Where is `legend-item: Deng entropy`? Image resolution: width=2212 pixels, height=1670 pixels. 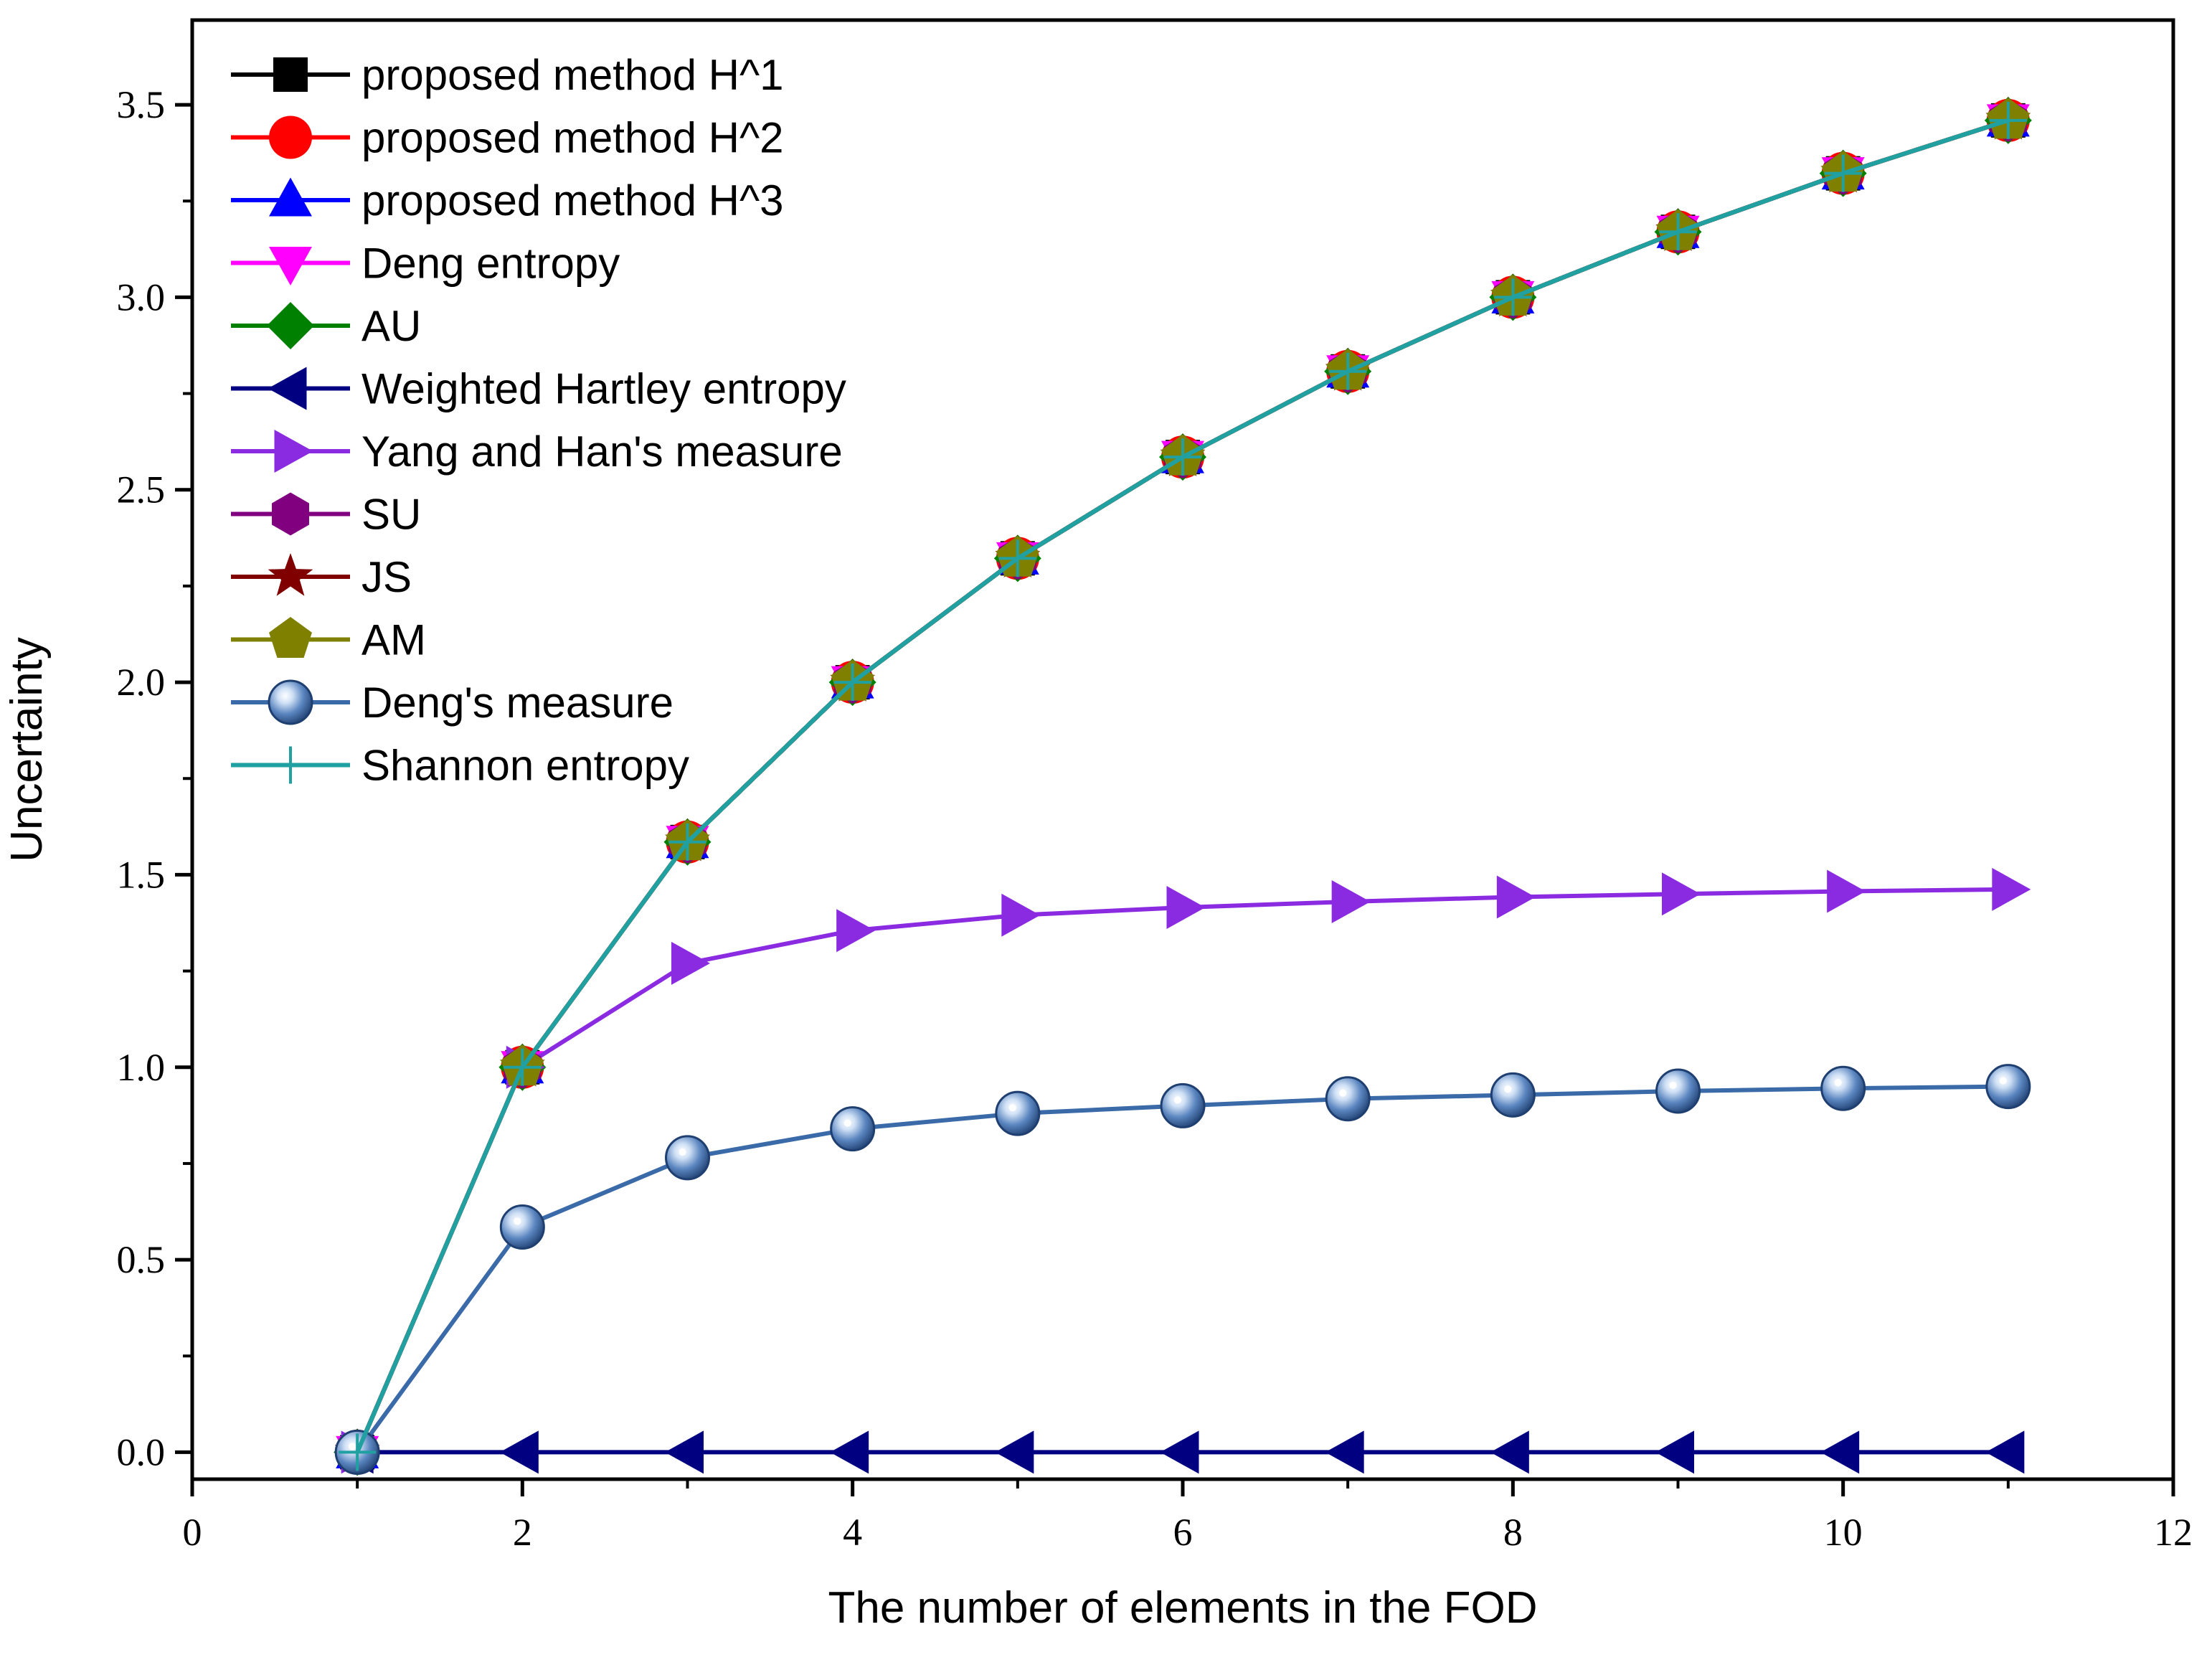
legend-item: Deng entropy is located at coordinates (425, 264).